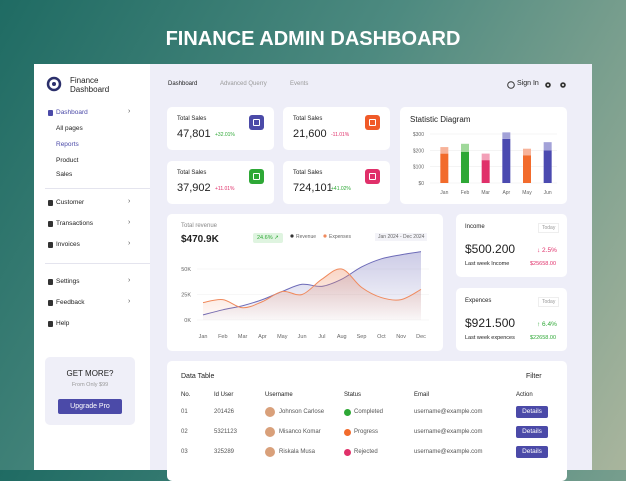 This screenshot has width=626, height=481. What do you see at coordinates (187, 321) in the screenshot?
I see `y-tick-label: 0K` at bounding box center [187, 321].